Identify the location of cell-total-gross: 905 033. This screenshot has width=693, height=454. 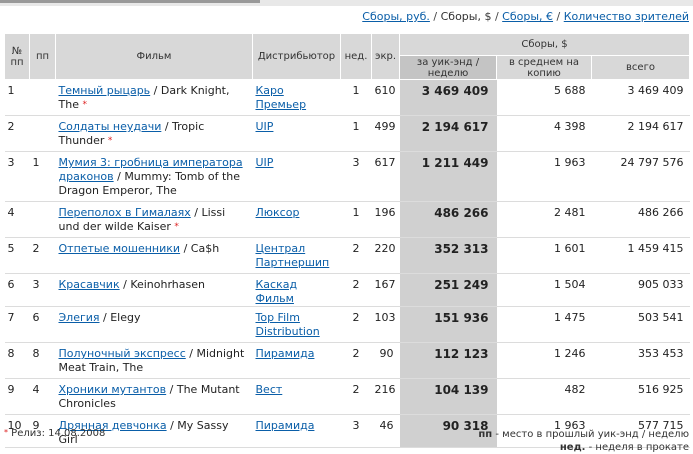
(640, 290).